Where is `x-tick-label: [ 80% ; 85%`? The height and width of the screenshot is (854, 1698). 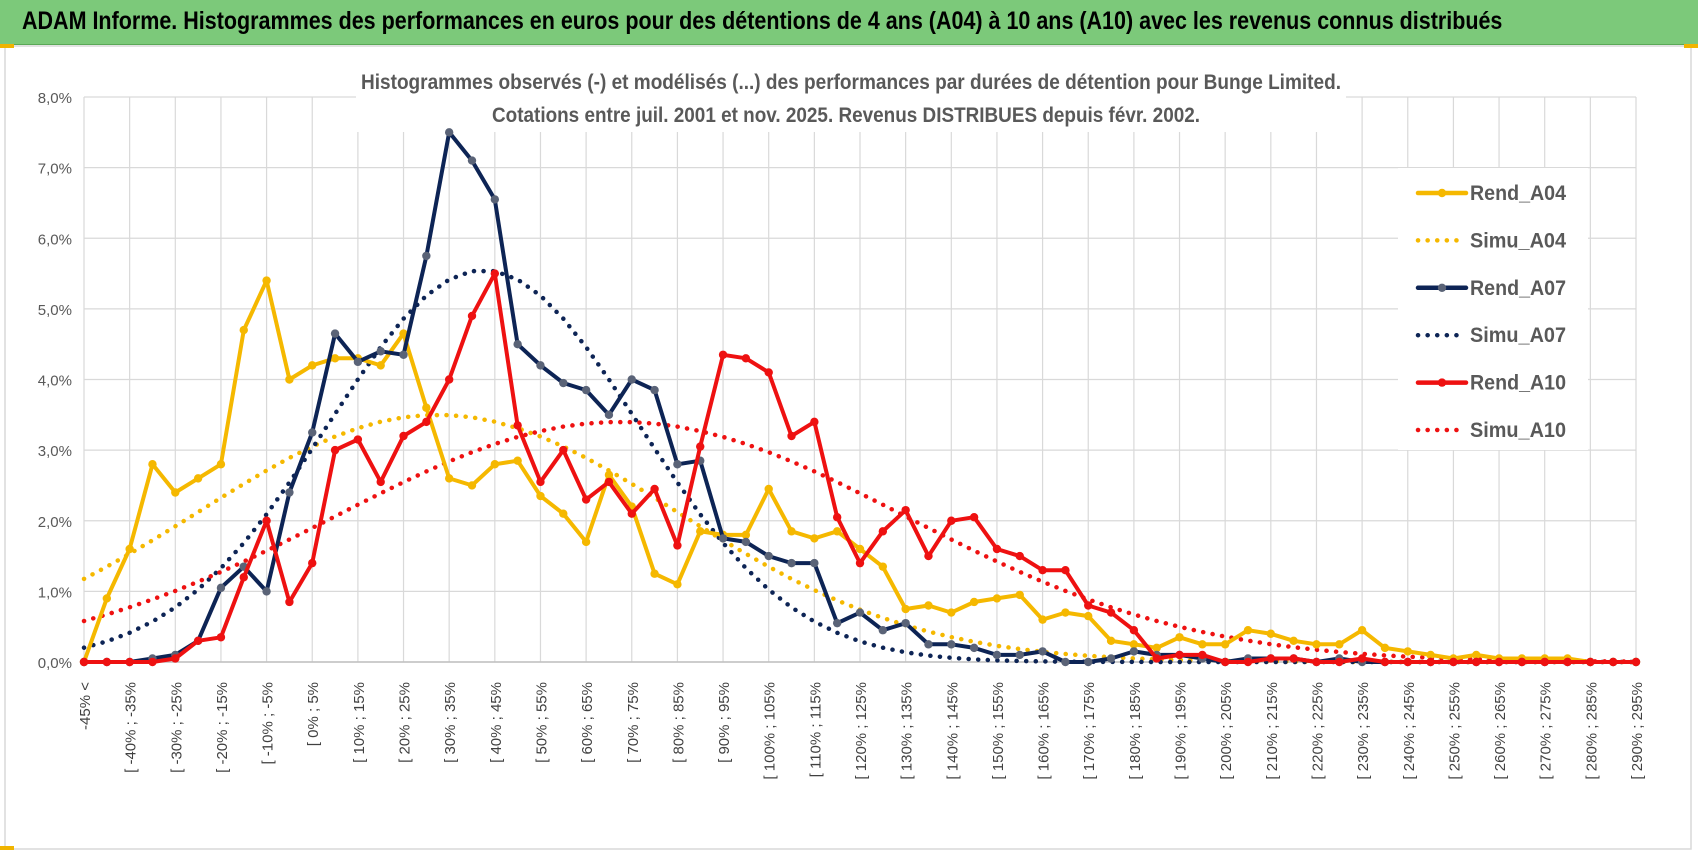 x-tick-label: [ 80% ; 85% is located at coordinates (678, 722).